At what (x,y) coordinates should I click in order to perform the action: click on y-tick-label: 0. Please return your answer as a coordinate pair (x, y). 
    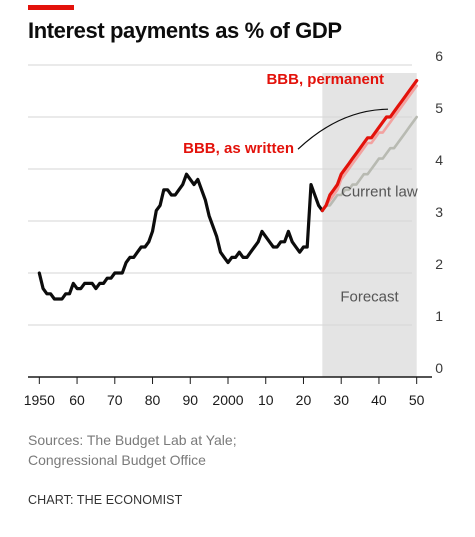
    Looking at the image, I should click on (439, 368).